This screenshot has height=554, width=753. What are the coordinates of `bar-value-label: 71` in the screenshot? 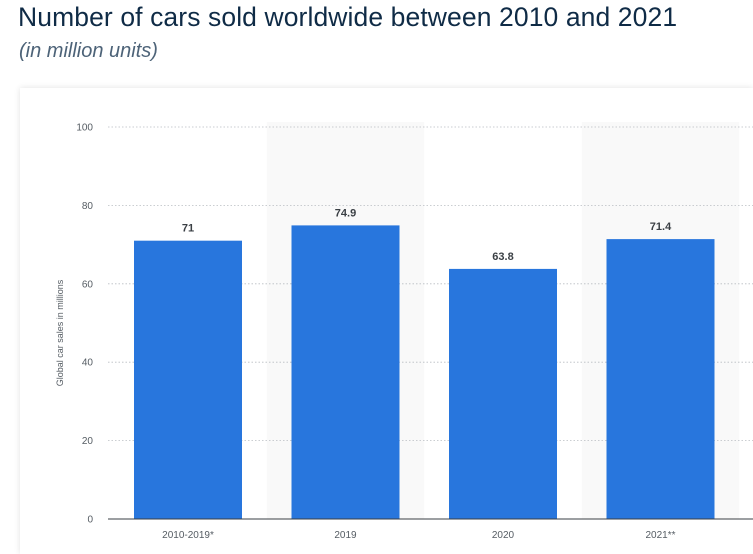 It's located at (188, 229).